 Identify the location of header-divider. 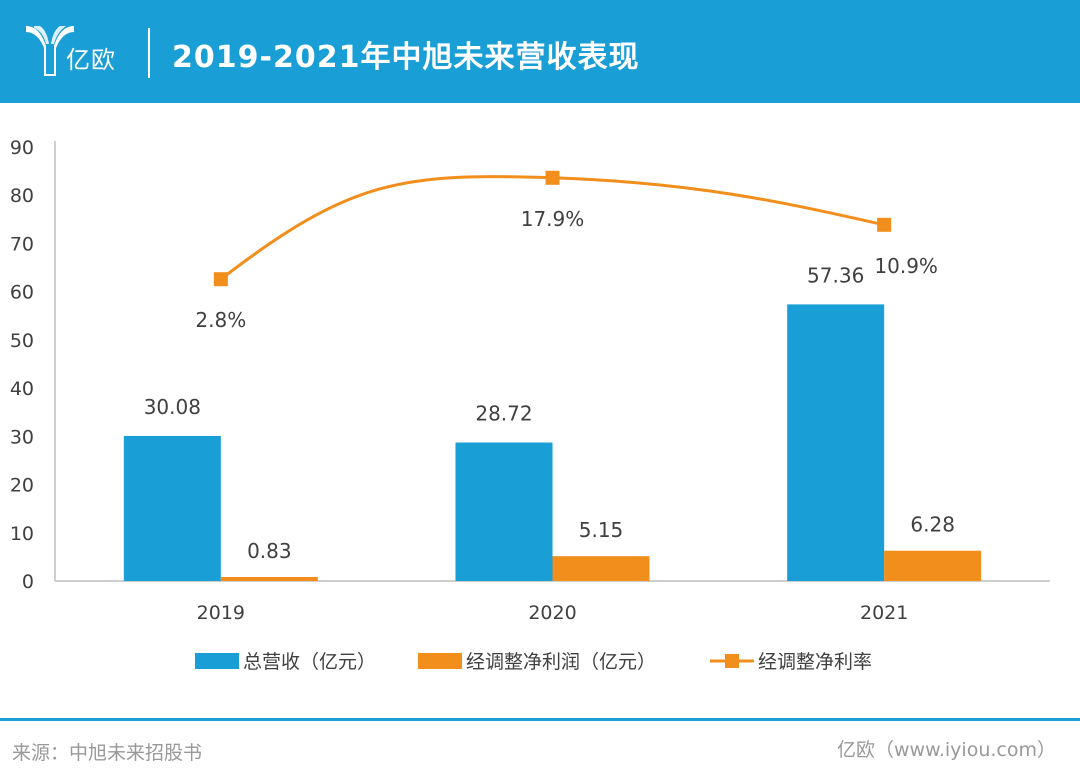
(149, 53).